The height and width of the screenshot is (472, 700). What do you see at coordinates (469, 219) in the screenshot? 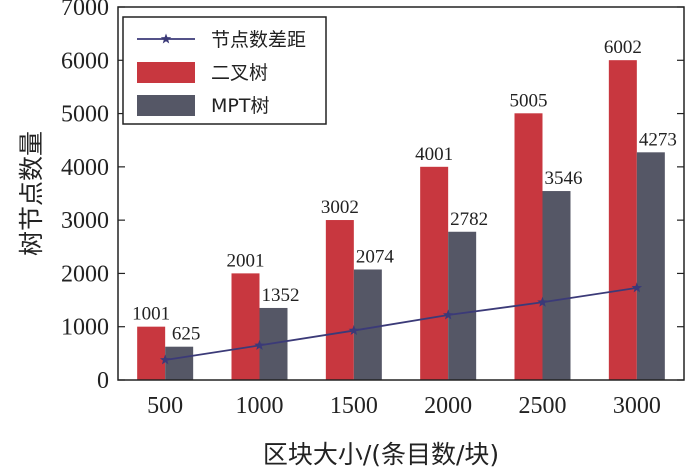
I see `data-label: 2782` at bounding box center [469, 219].